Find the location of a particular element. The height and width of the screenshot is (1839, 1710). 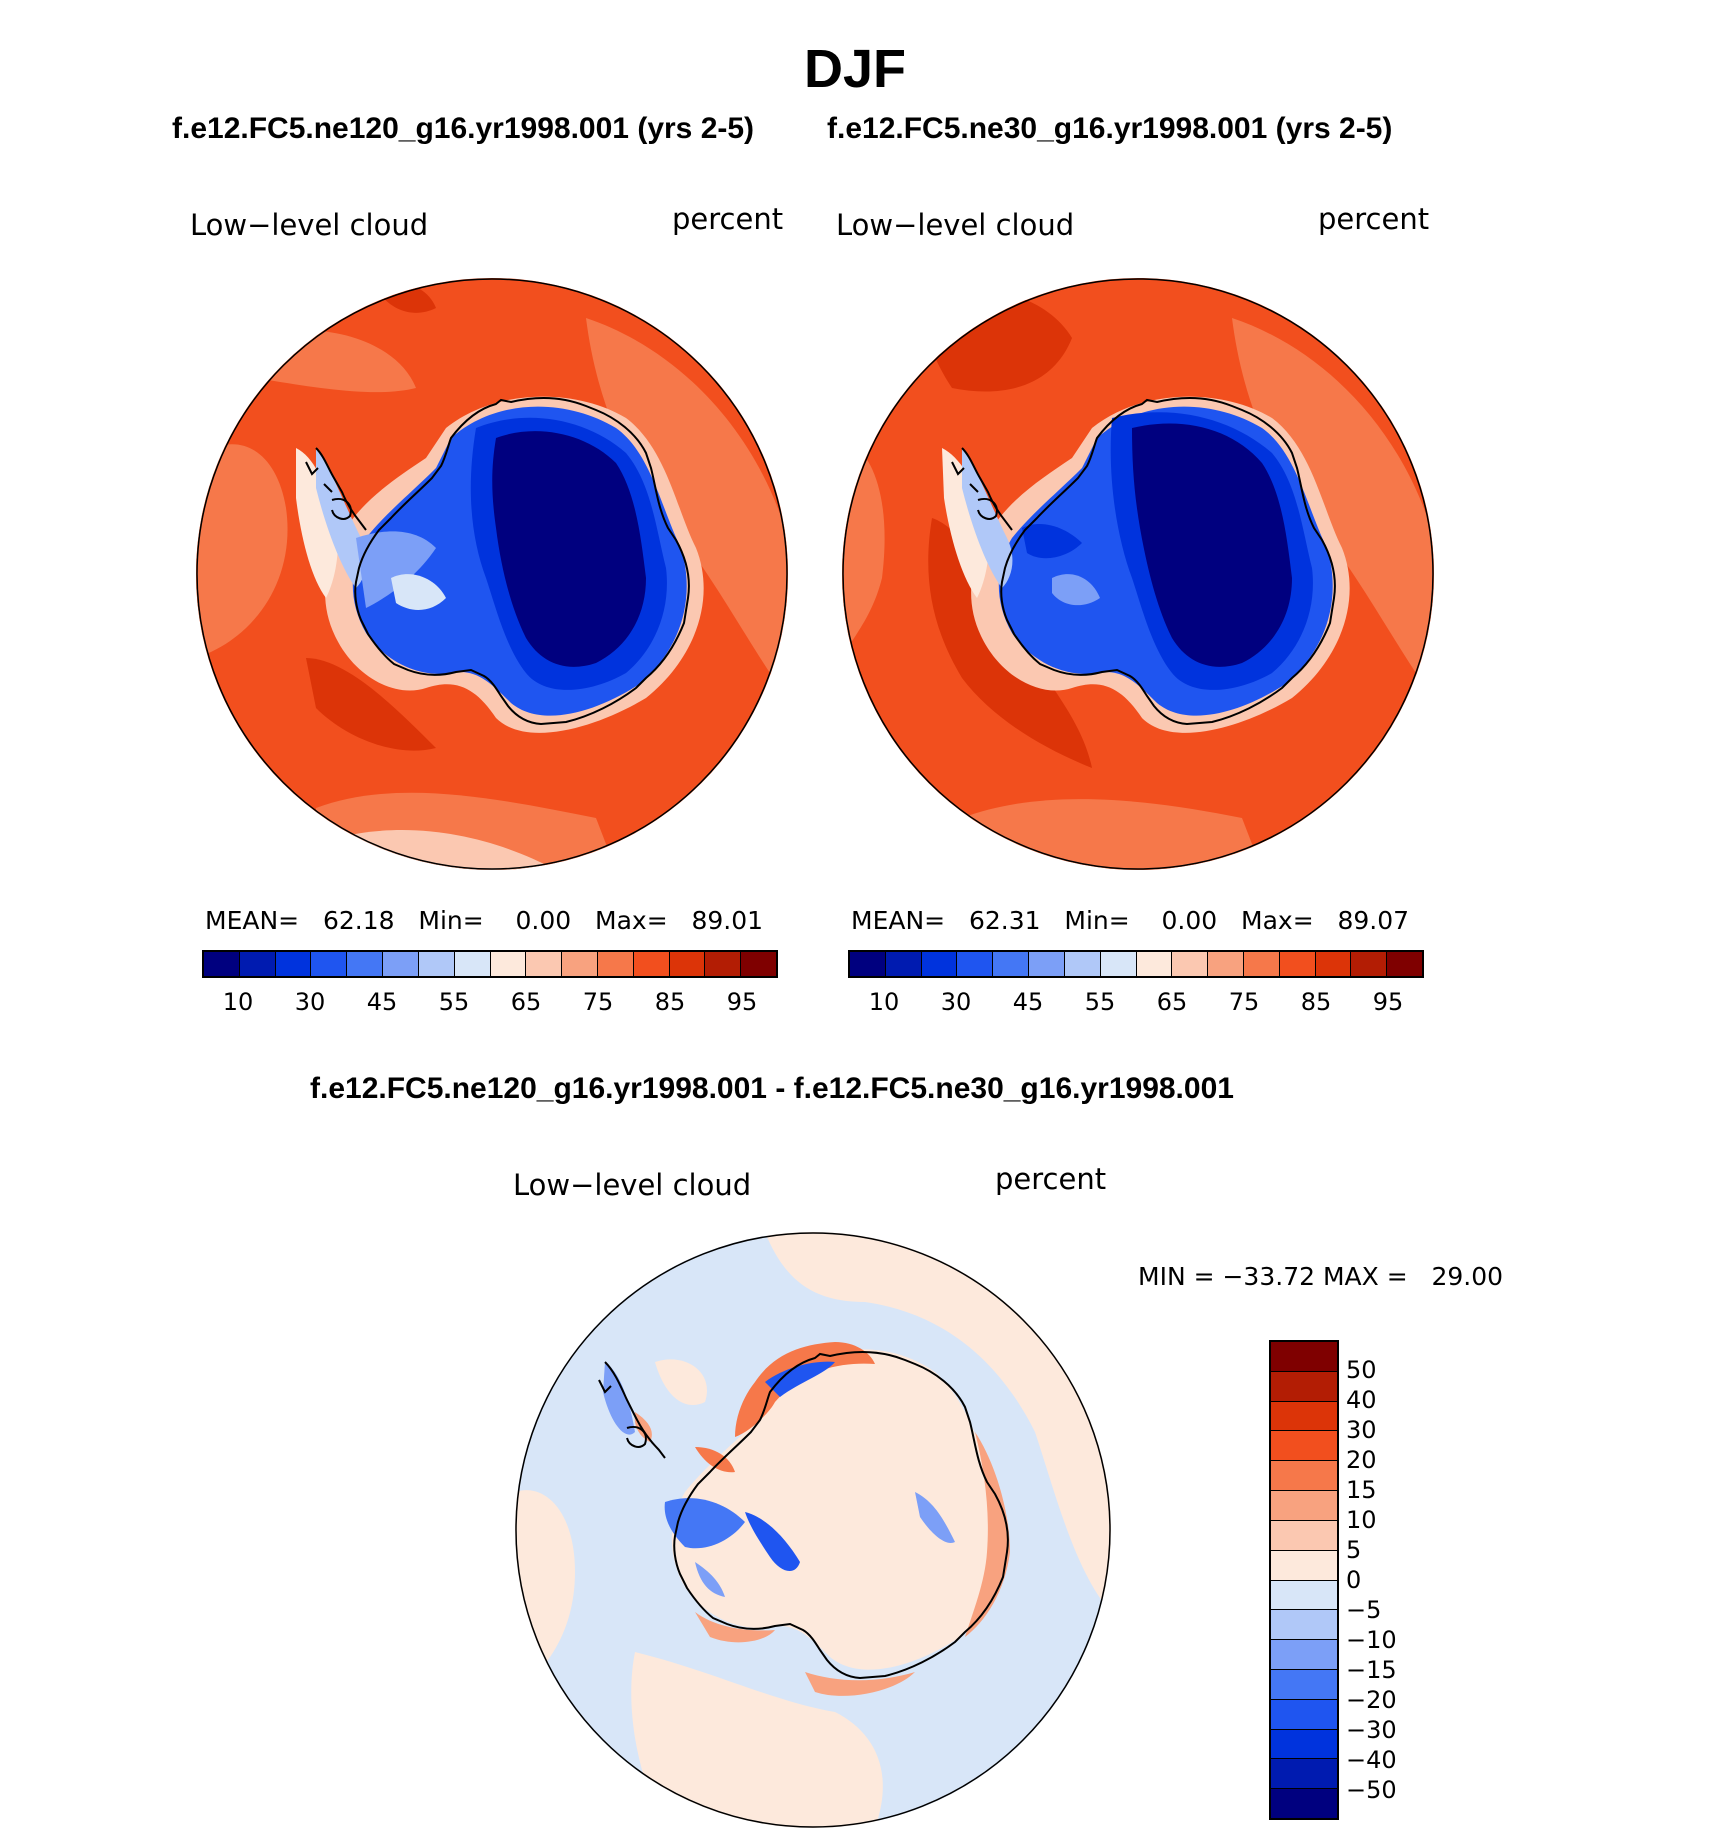

colorbar-tick-label: 40 is located at coordinates (1361, 1400).